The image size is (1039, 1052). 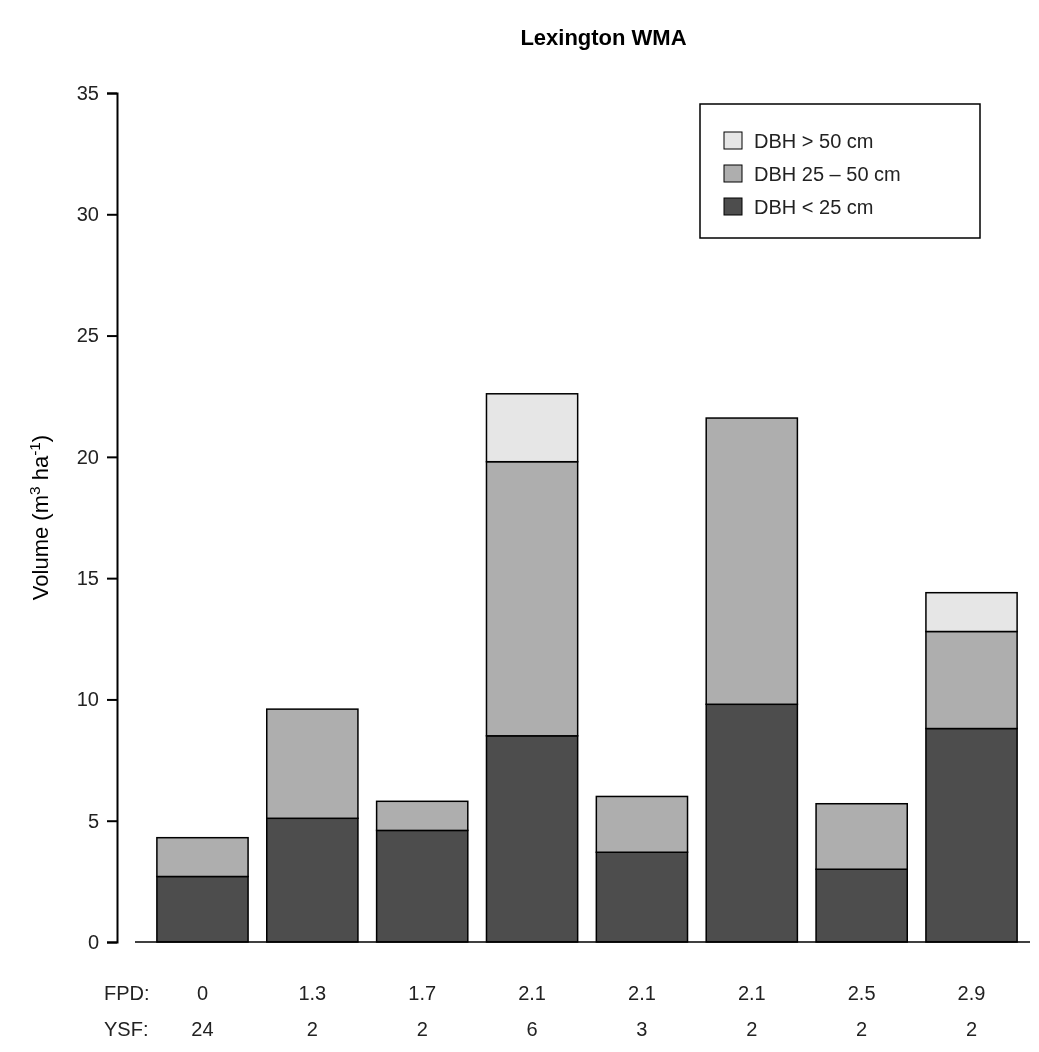 I want to click on y-tick-label: 0, so click(x=93, y=941).